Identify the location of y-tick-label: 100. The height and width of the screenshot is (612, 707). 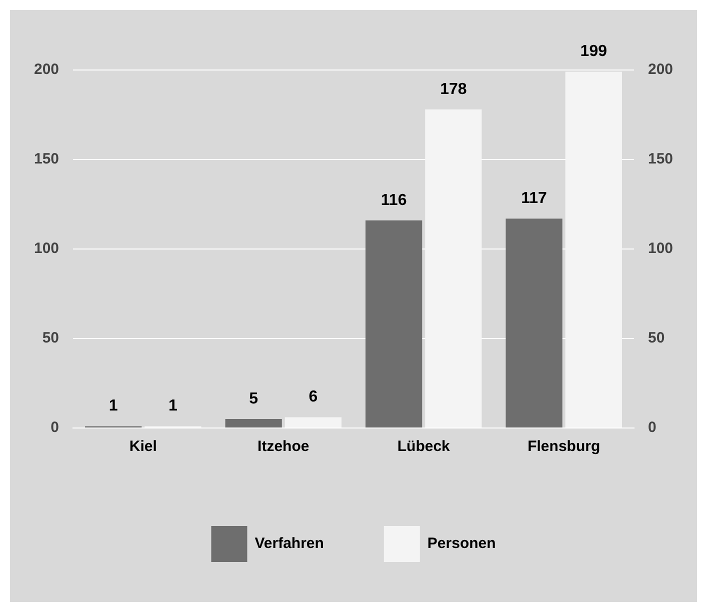
(47, 249).